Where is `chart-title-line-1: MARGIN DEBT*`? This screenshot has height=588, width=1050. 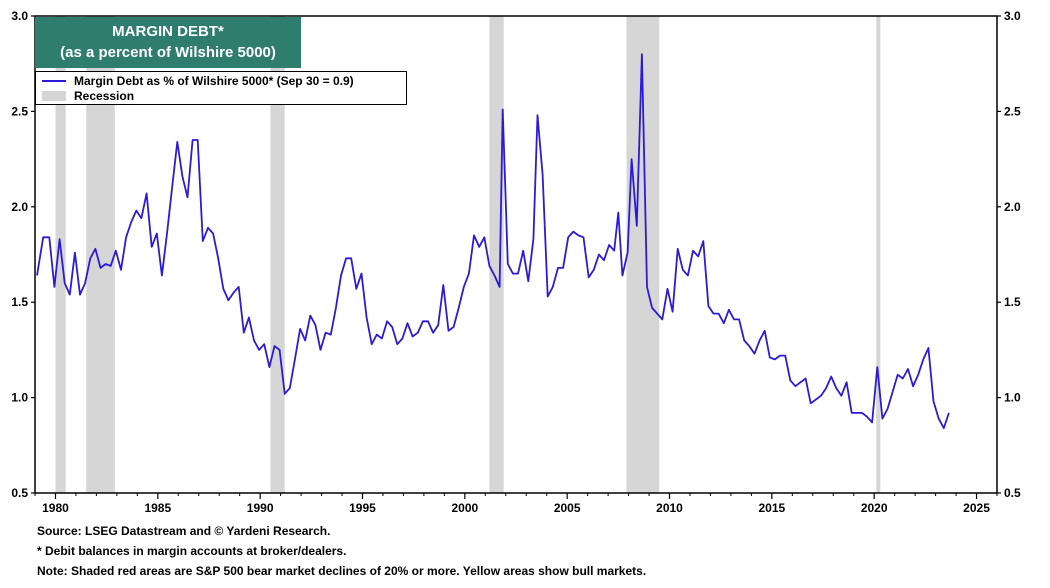
chart-title-line-1: MARGIN DEBT* is located at coordinates (168, 31).